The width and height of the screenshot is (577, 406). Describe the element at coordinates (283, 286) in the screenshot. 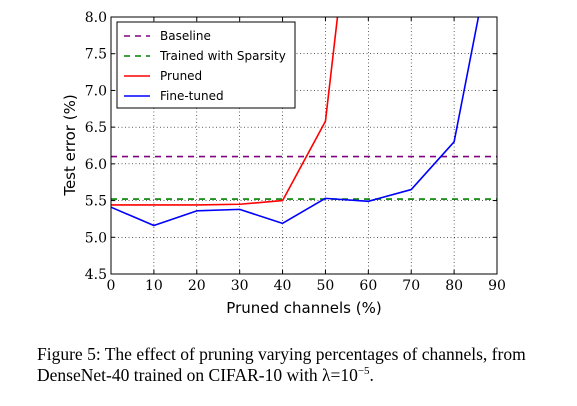

I see `x-tick-label: 40` at that location.